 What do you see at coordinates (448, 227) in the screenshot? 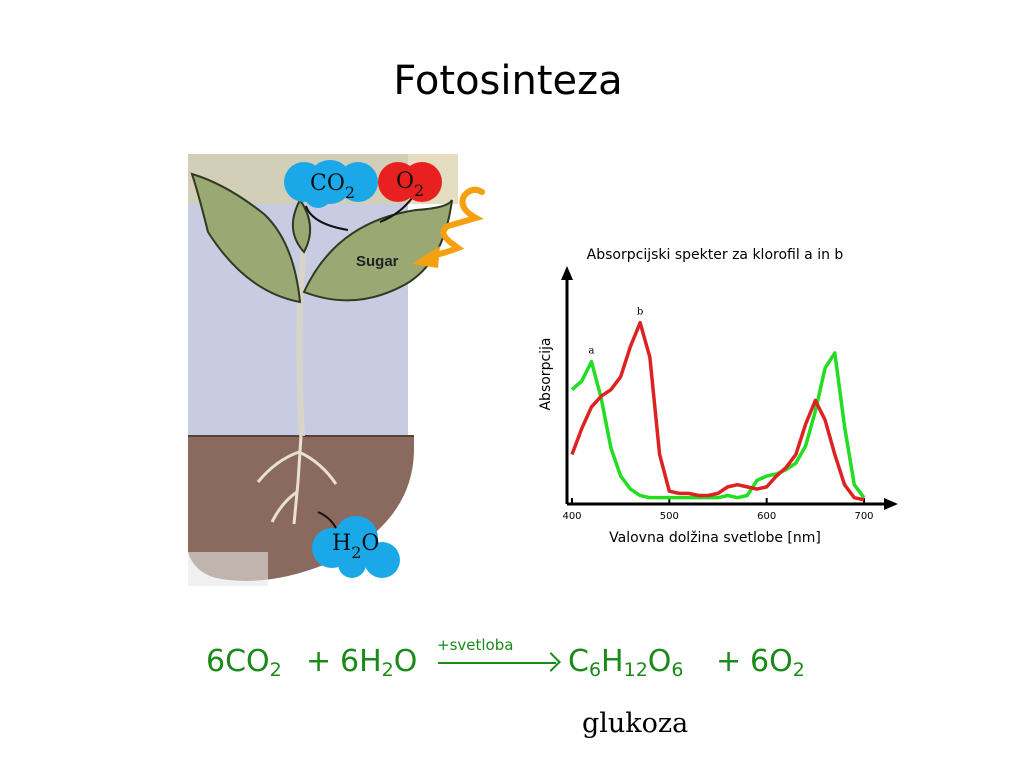
I see `sunlight-arrow-icon` at bounding box center [448, 227].